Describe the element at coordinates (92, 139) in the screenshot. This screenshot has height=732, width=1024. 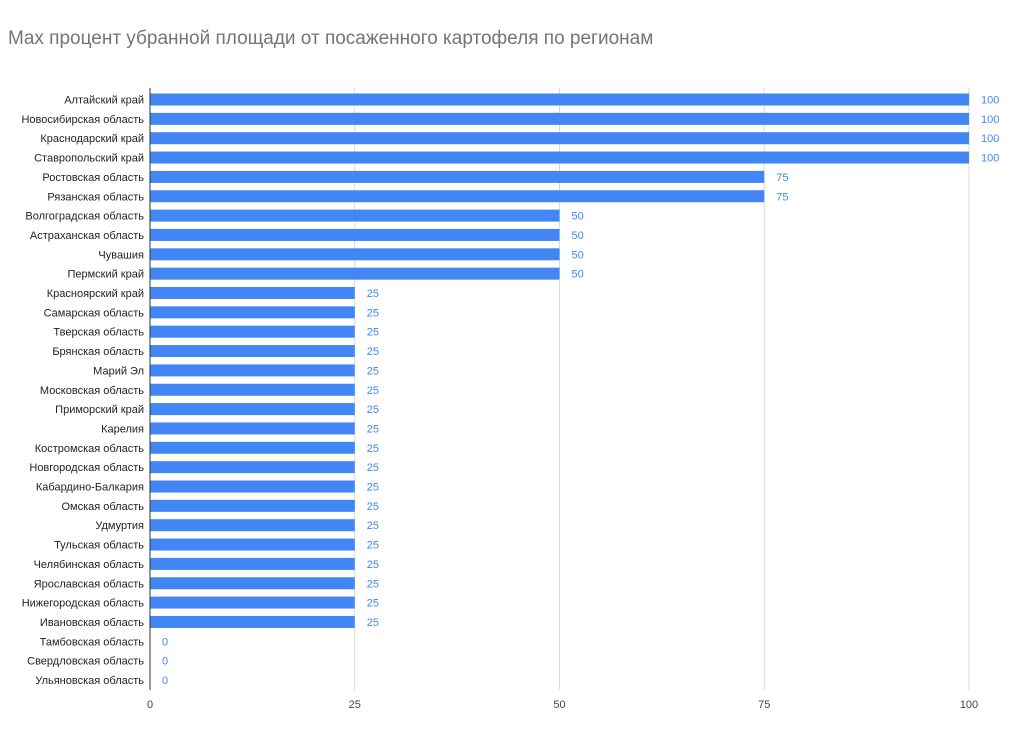
I see `category-label: Краснодарский край` at that location.